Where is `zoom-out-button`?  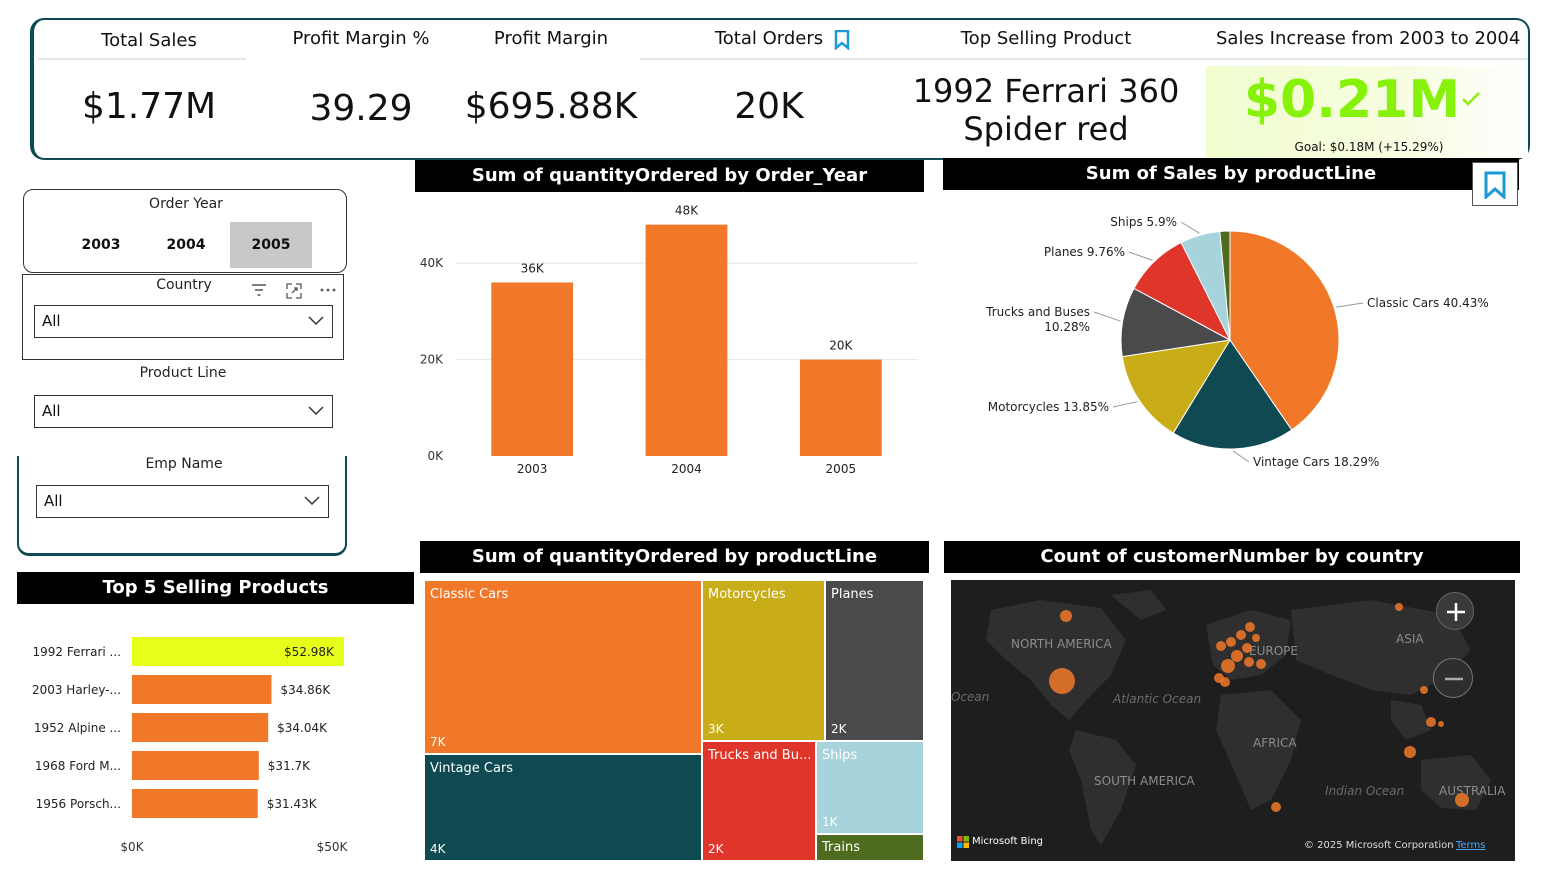
zoom-out-button is located at coordinates (1453, 678).